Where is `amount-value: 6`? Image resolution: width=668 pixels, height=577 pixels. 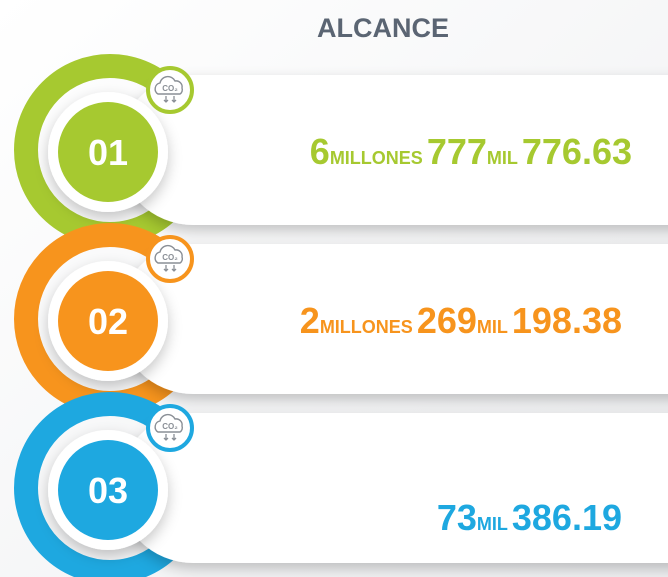 amount-value: 6 is located at coordinates (320, 151).